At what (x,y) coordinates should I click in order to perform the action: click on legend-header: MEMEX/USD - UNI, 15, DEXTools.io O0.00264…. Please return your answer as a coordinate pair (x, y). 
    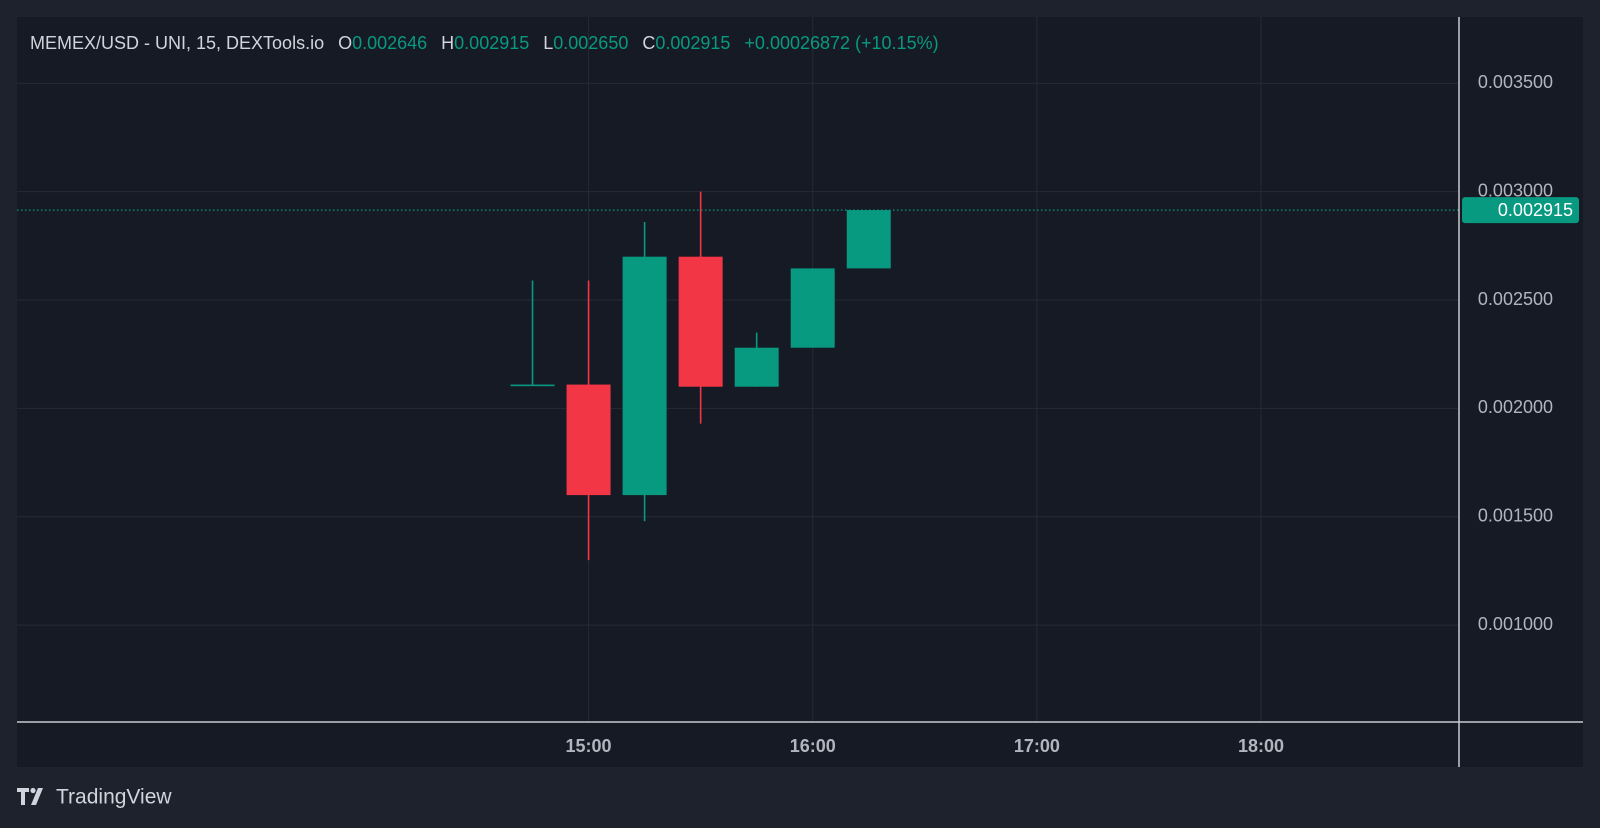
    Looking at the image, I should click on (484, 43).